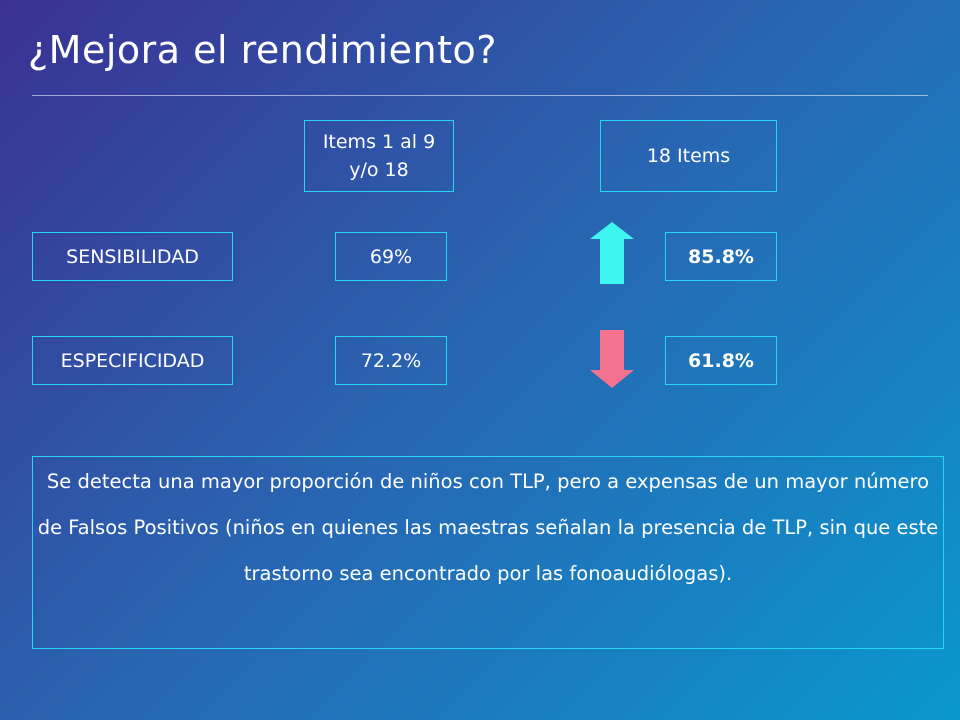  I want to click on column-header-items-1-9: Items 1 al 9 y/o 18, so click(379, 156).